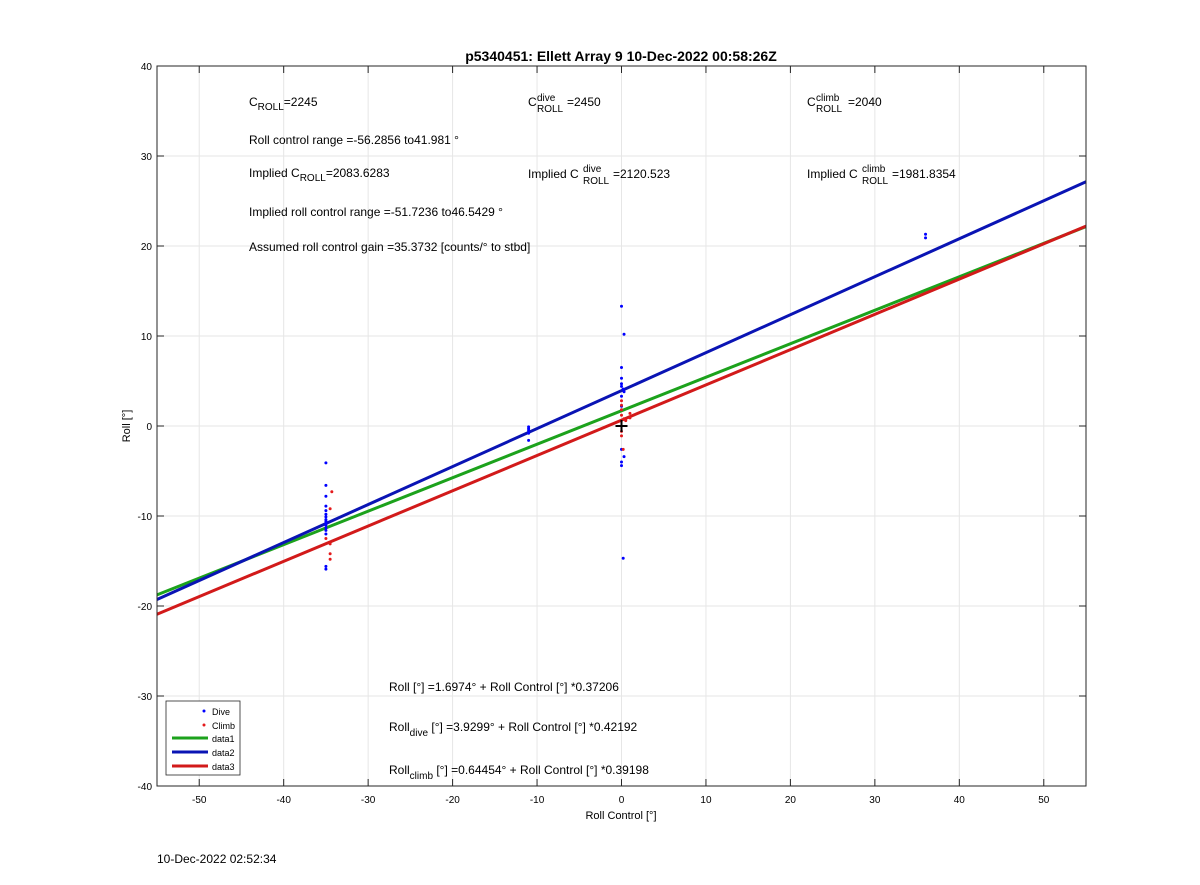 This screenshot has height=885, width=1200. I want to click on x-tick-label: 30, so click(875, 800).